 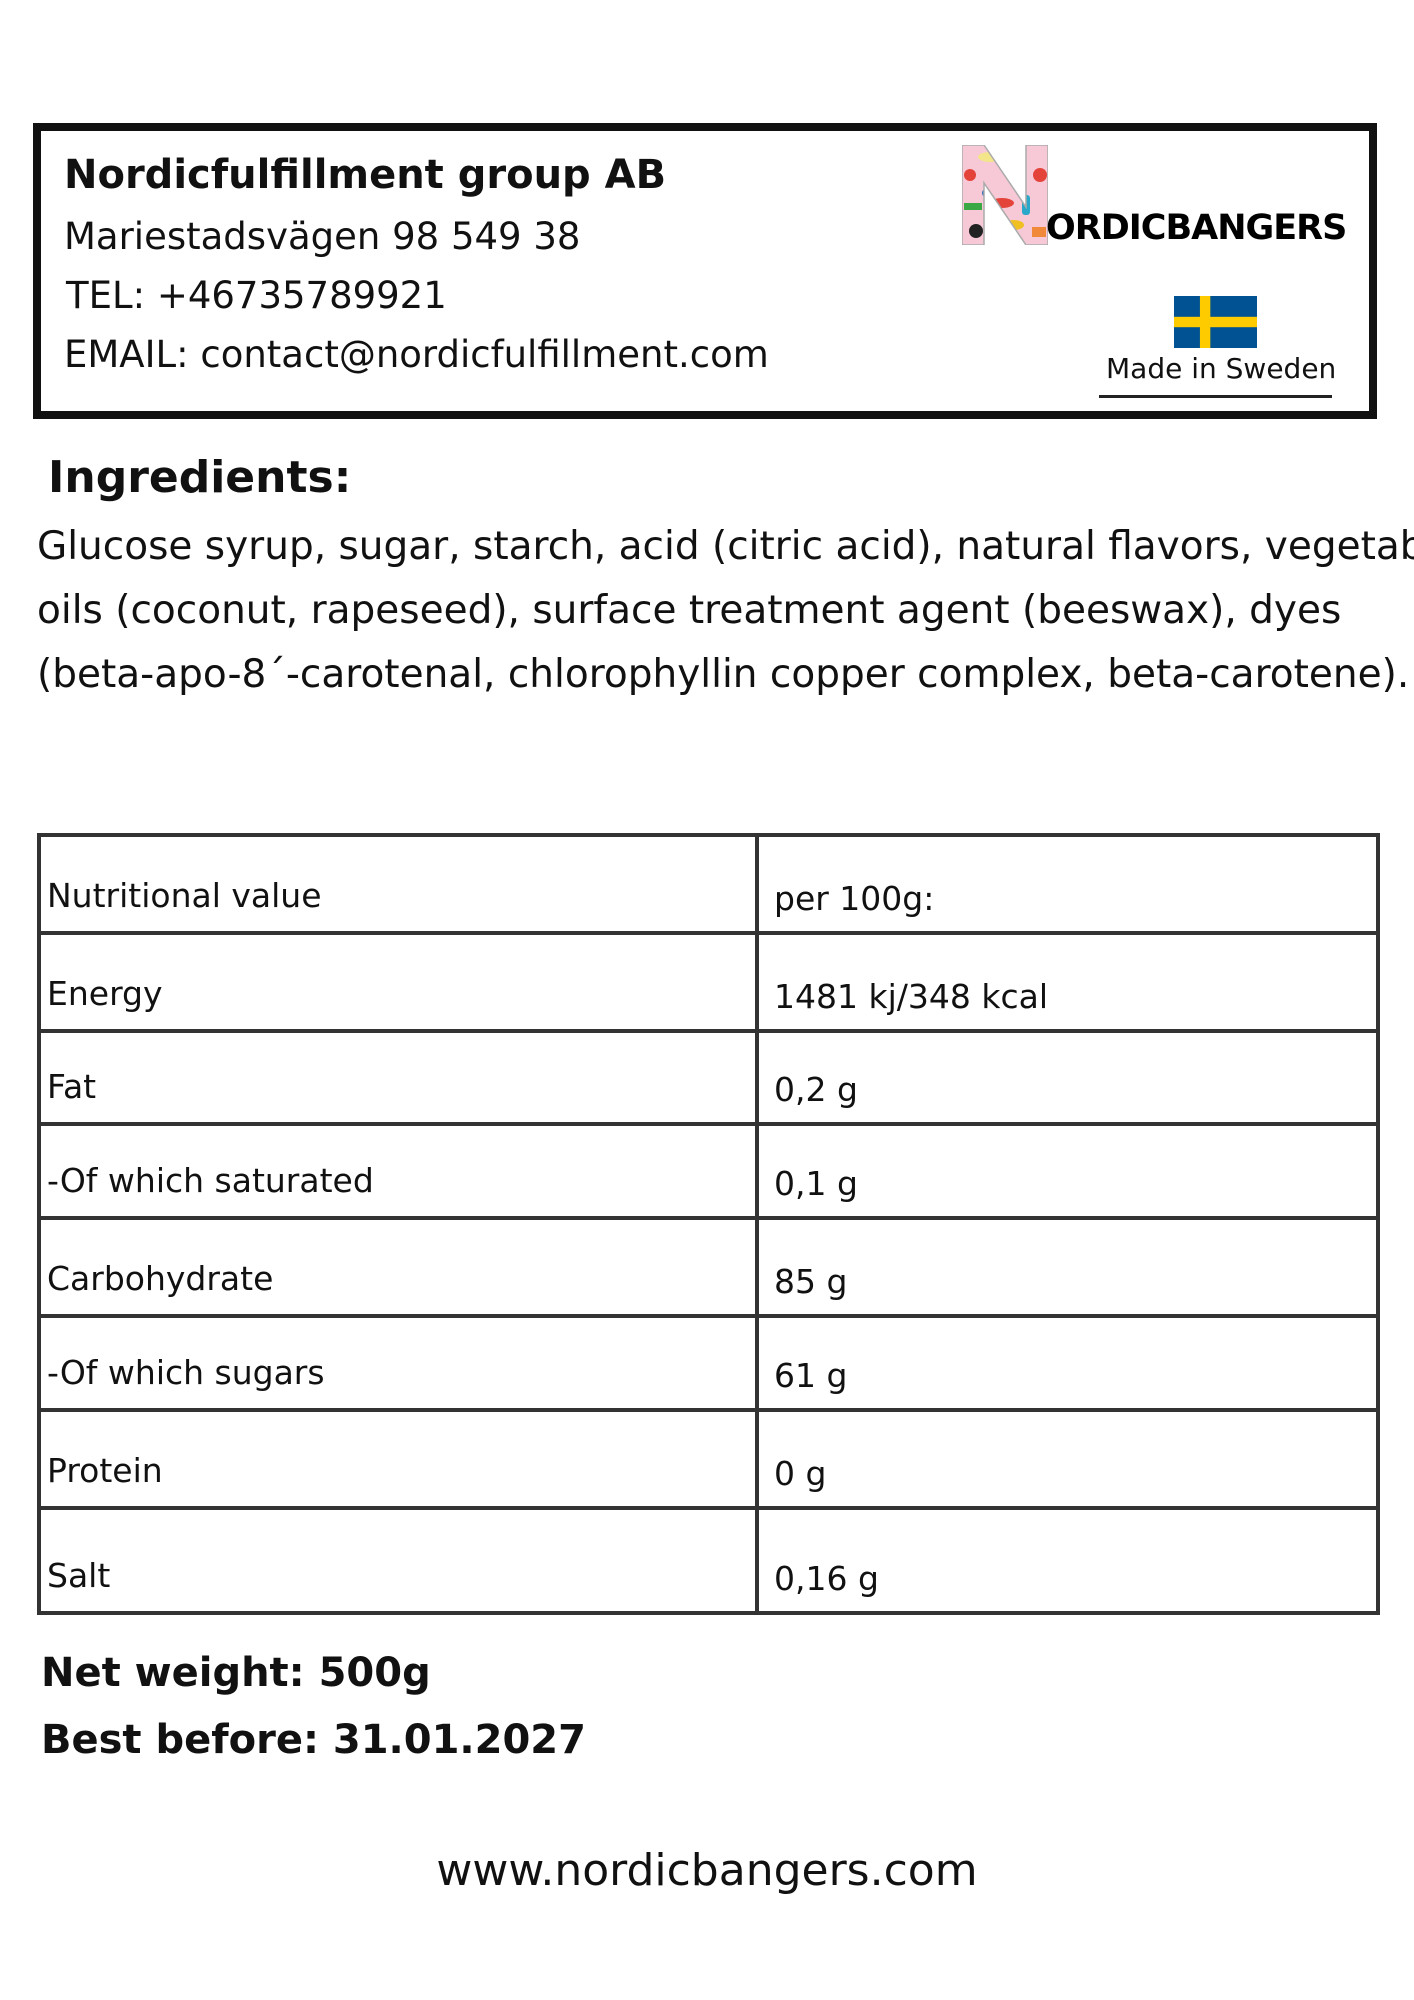 I want to click on nutrient-value: 0,16 g, so click(x=826, y=1578).